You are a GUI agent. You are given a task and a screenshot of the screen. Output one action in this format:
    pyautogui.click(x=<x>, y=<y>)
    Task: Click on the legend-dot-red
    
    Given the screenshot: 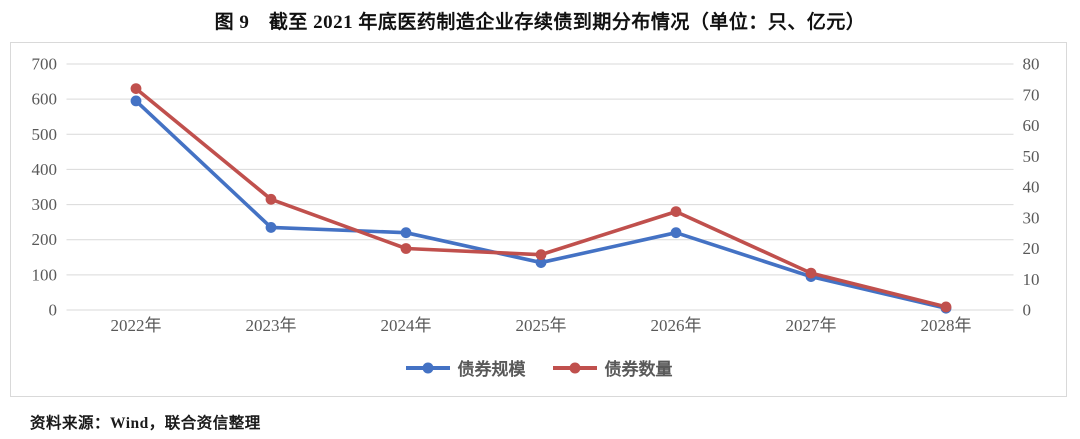 What is the action you would take?
    pyautogui.click(x=574, y=367)
    